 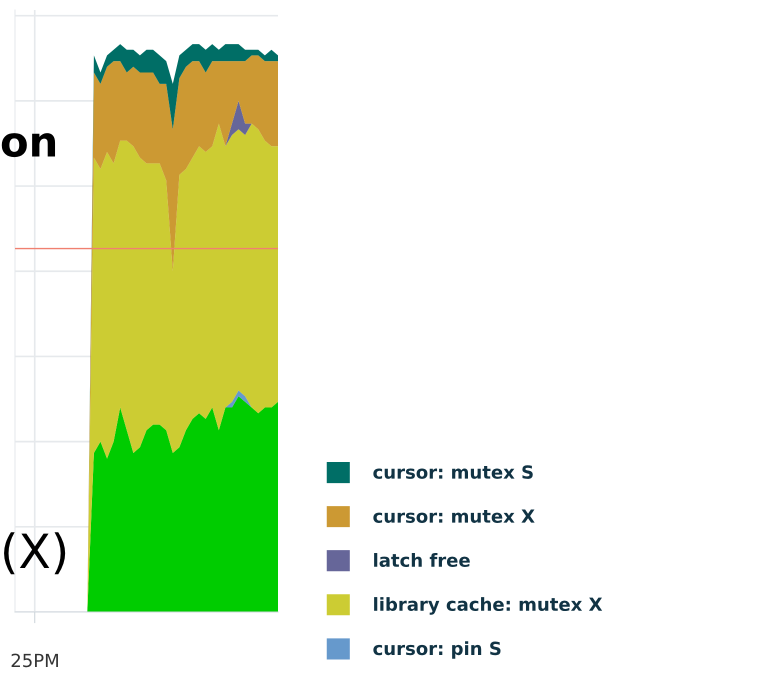 What do you see at coordinates (29, 145) in the screenshot?
I see `text: on` at bounding box center [29, 145].